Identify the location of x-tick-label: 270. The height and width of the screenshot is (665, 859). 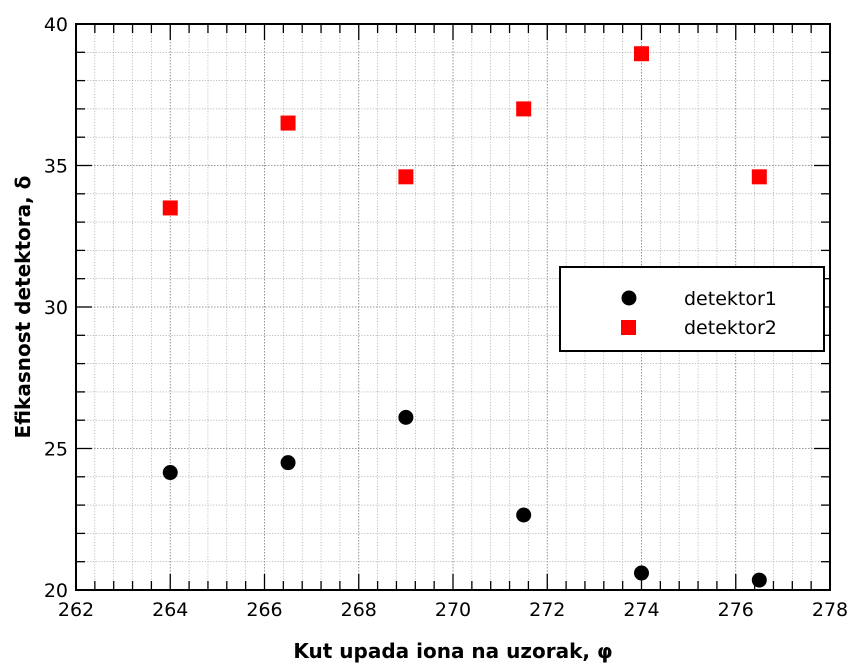
(453, 610).